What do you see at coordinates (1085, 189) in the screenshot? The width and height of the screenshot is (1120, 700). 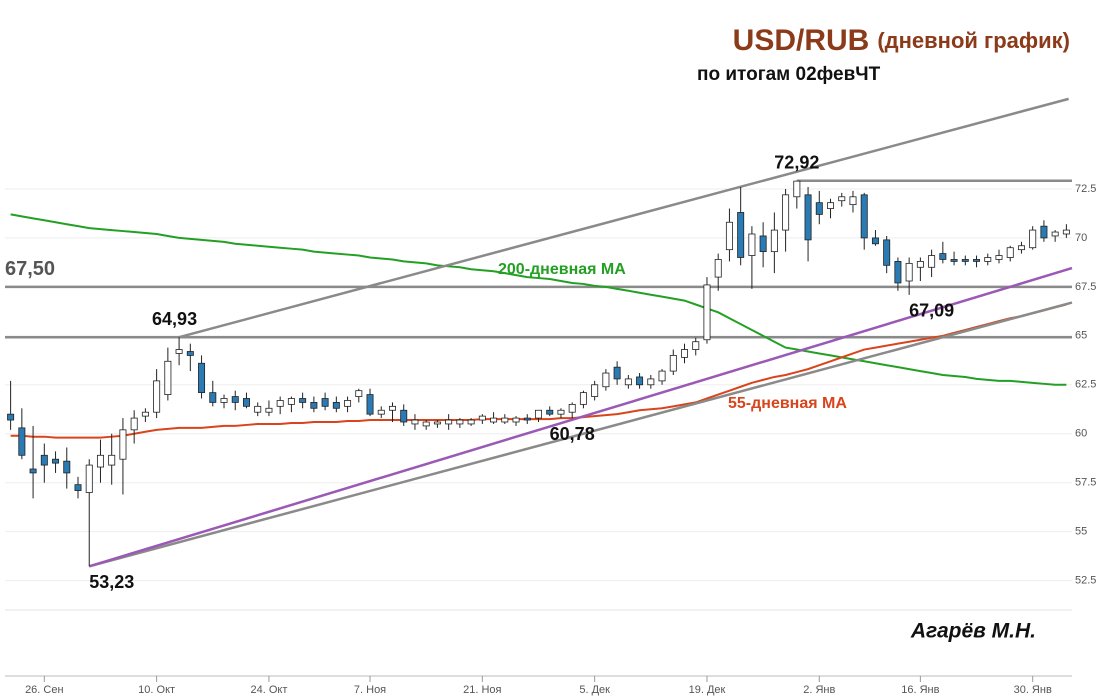 I see `y-tick-label: 72.5` at bounding box center [1085, 189].